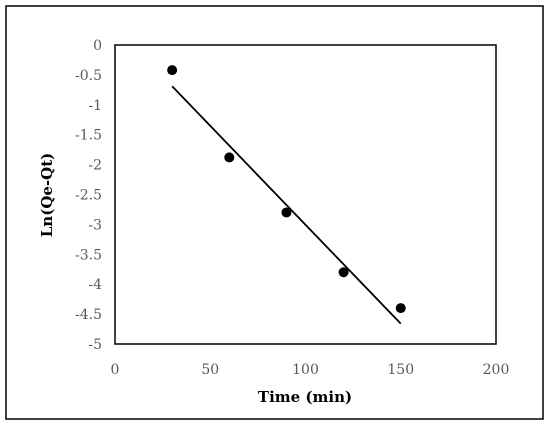 The width and height of the screenshot is (550, 434). I want to click on y-tick-label: 0, so click(97, 46).